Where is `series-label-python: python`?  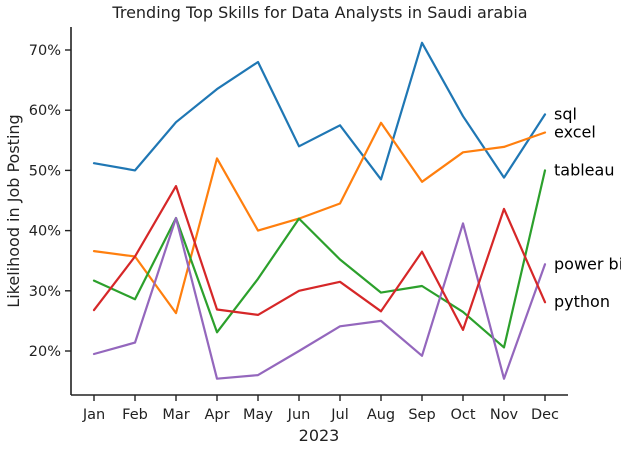 series-label-python: python is located at coordinates (582, 301).